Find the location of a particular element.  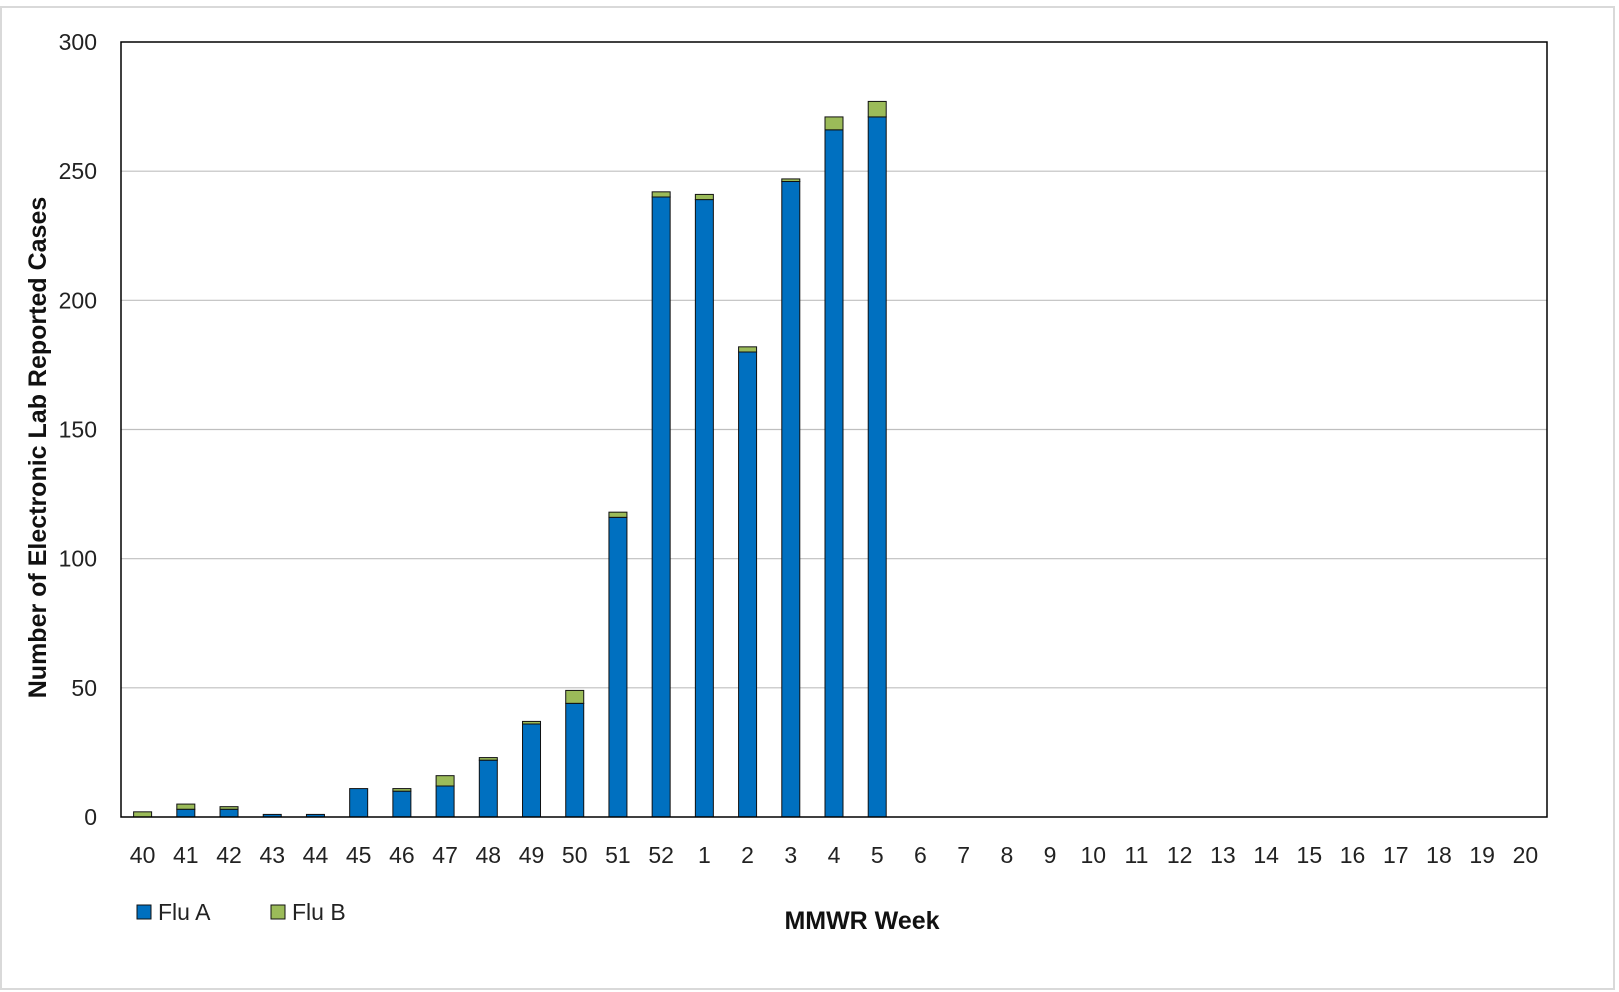

x-tick-label: 47 is located at coordinates (445, 855).